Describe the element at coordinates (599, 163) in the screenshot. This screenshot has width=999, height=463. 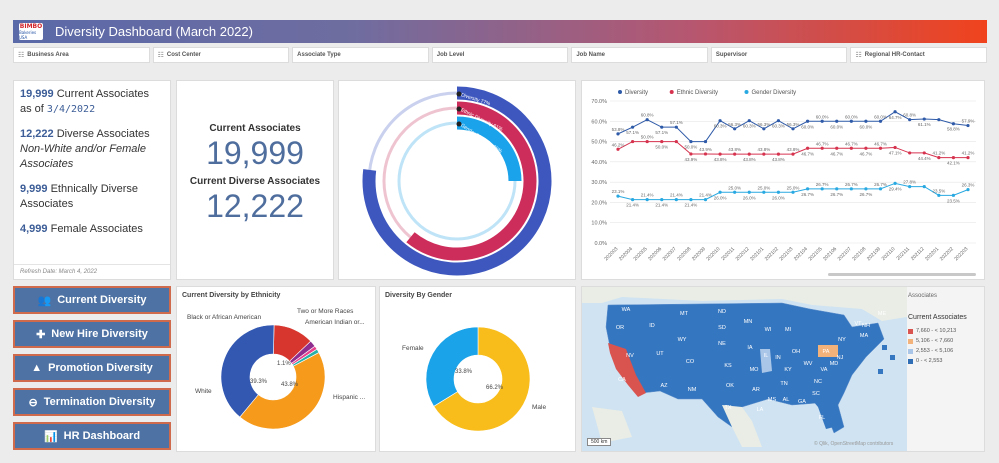
I see `y-tick-label: 40.0%` at that location.